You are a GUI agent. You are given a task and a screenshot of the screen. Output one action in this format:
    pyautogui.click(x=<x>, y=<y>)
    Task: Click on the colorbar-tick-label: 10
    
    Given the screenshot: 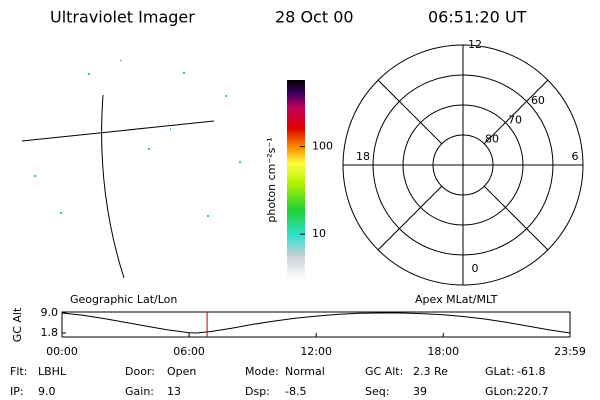 What is the action you would take?
    pyautogui.click(x=319, y=233)
    